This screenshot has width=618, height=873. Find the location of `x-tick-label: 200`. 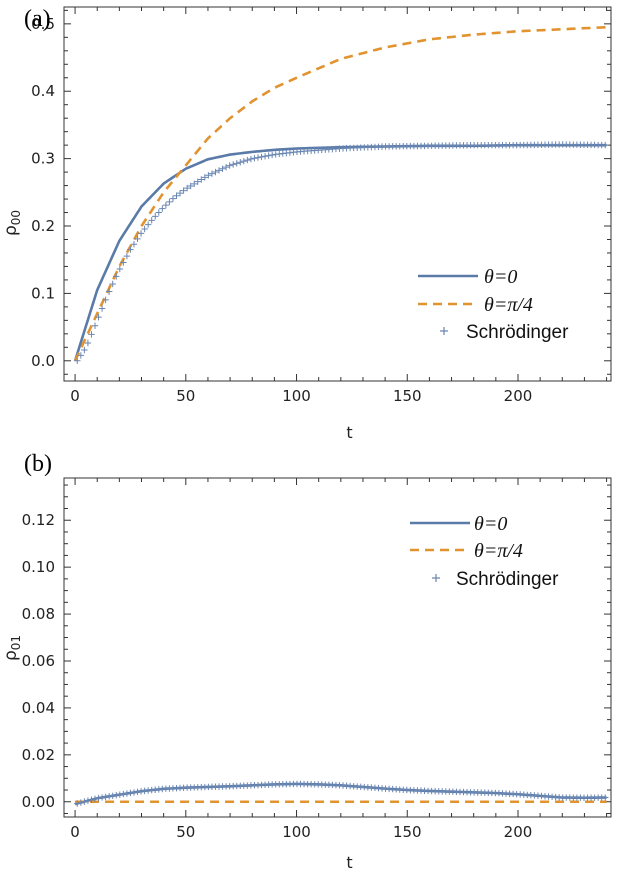

x-tick-label: 200 is located at coordinates (518, 832).